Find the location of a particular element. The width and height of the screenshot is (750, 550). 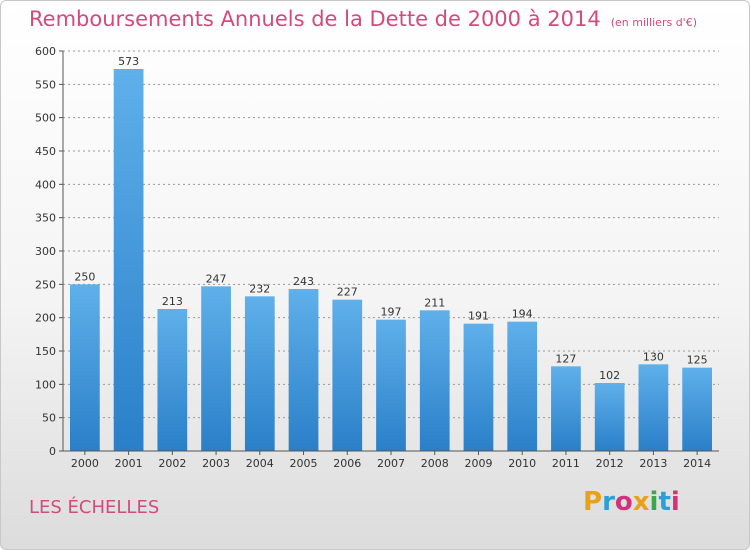

x-tick-label: 2012 is located at coordinates (610, 463).